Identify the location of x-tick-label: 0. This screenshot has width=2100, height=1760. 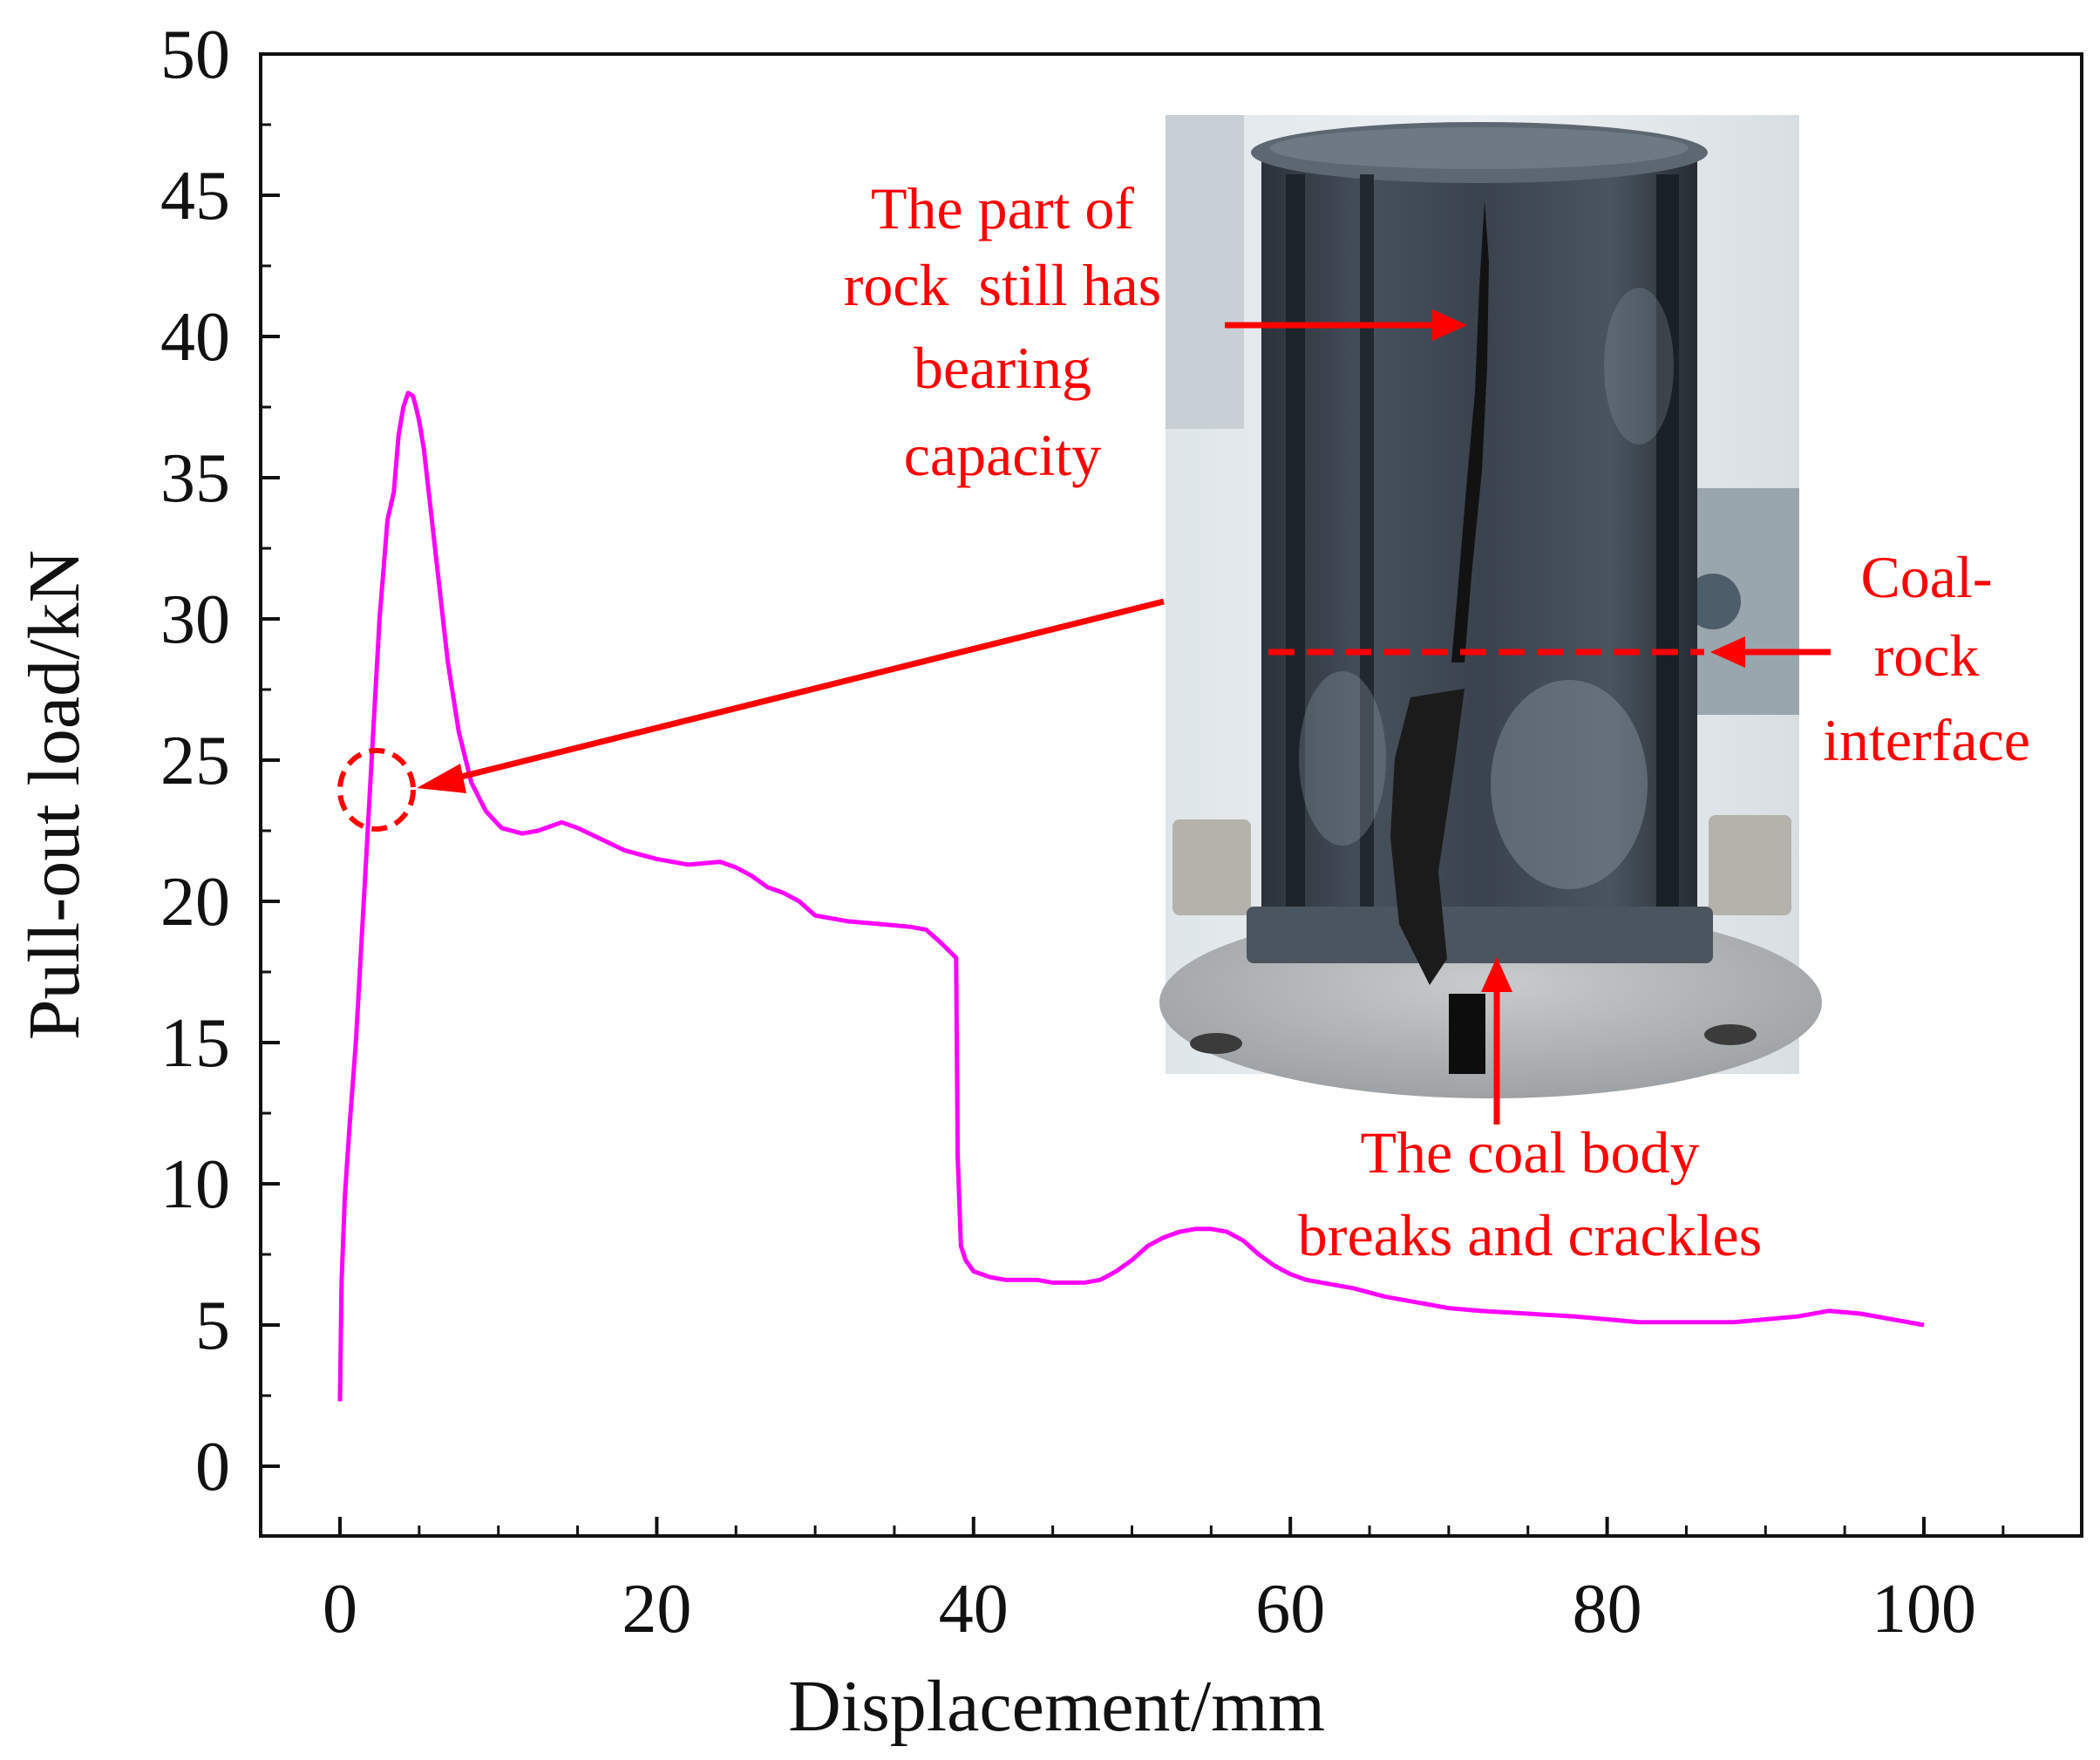
(340, 1610).